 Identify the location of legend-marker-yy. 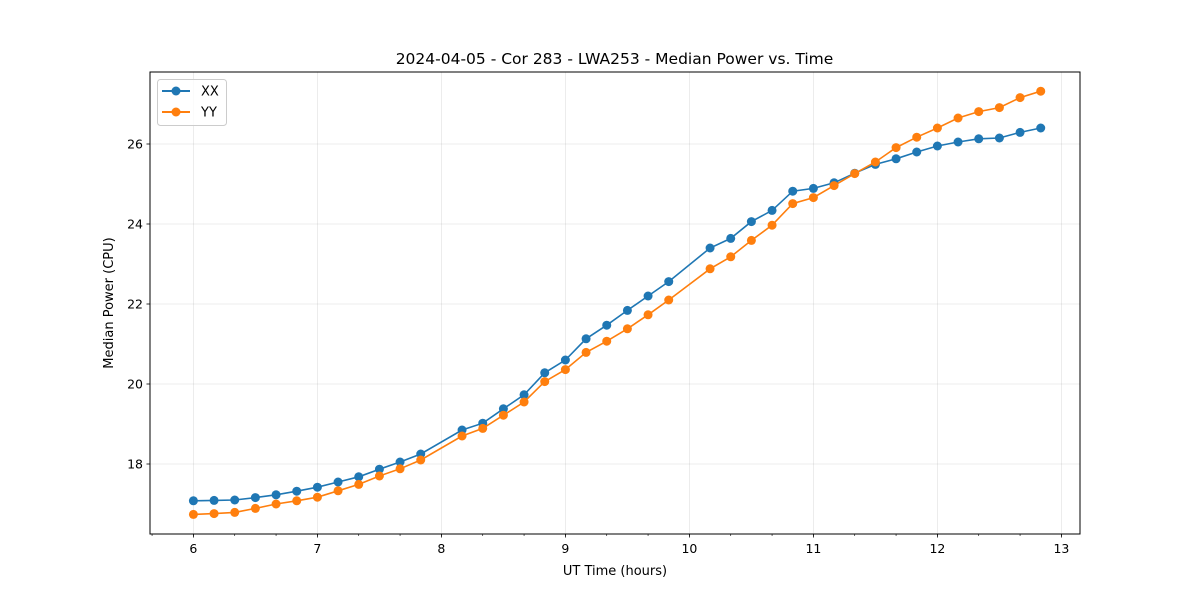
(176, 112).